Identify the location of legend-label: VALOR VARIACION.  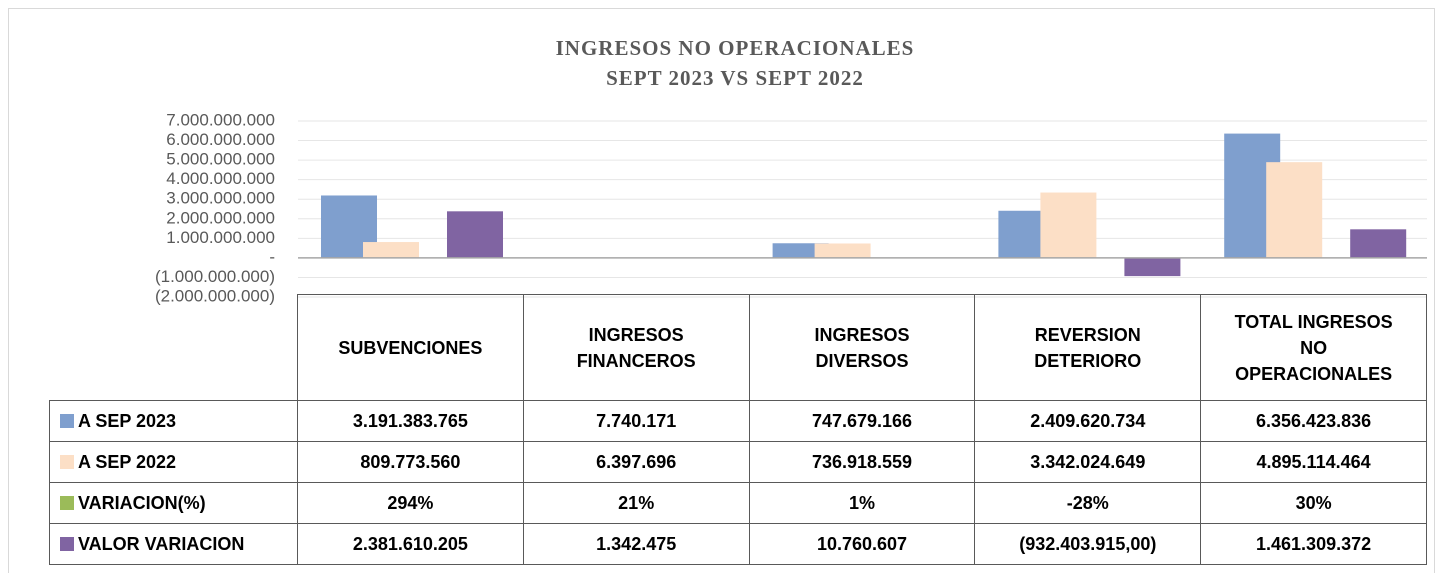
(161, 543).